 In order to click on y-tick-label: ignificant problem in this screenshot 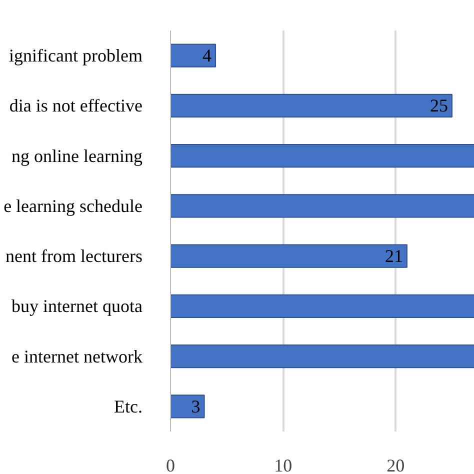, I will do `click(76, 56)`.